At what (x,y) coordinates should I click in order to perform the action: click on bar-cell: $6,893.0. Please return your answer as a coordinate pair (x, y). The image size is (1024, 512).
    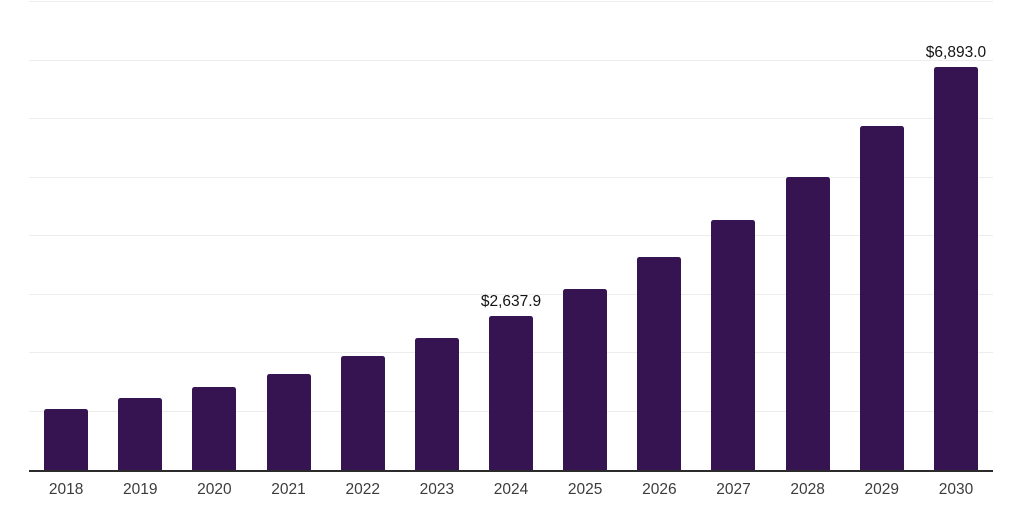
    Looking at the image, I should click on (956, 236).